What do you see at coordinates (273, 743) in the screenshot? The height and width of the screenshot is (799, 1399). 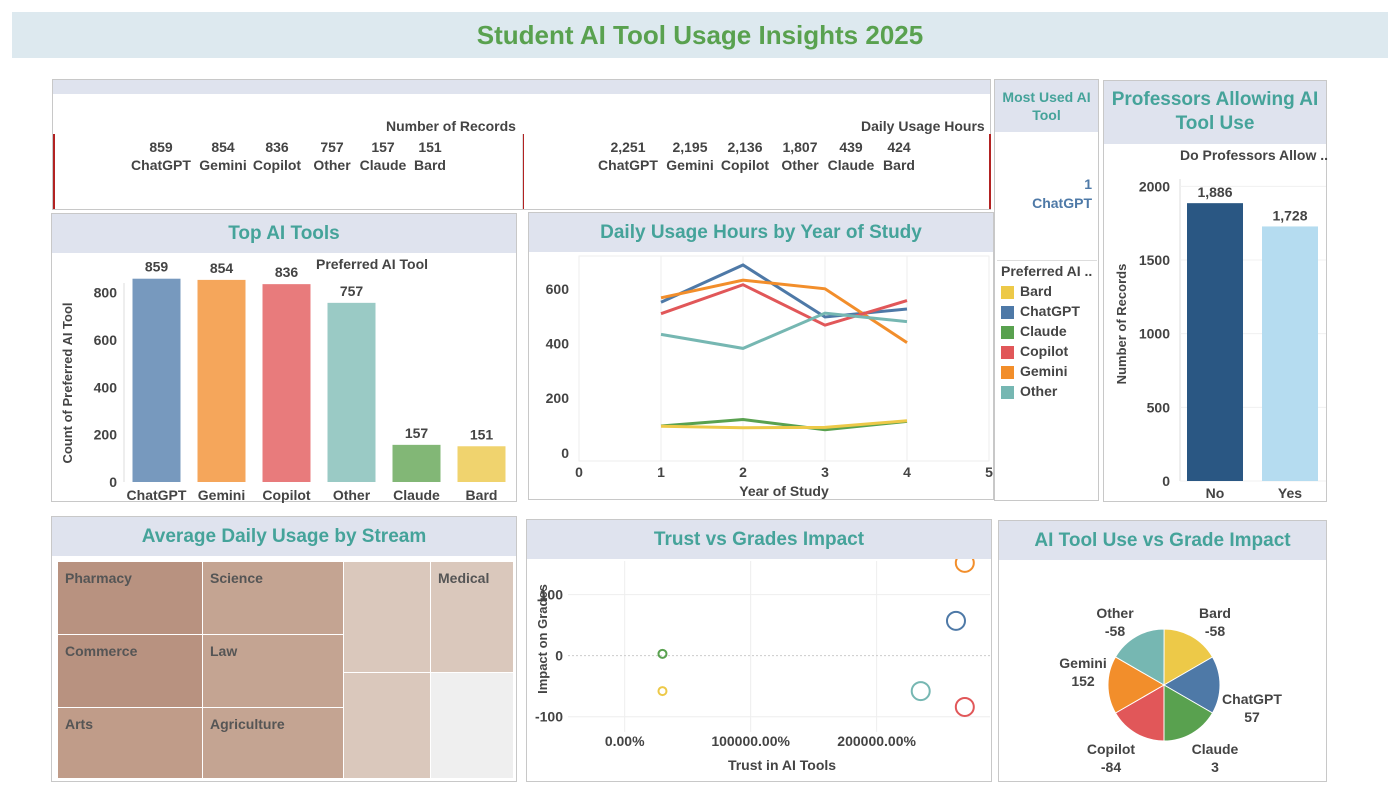 I see `treemap-cell-agriculture: Agriculture` at bounding box center [273, 743].